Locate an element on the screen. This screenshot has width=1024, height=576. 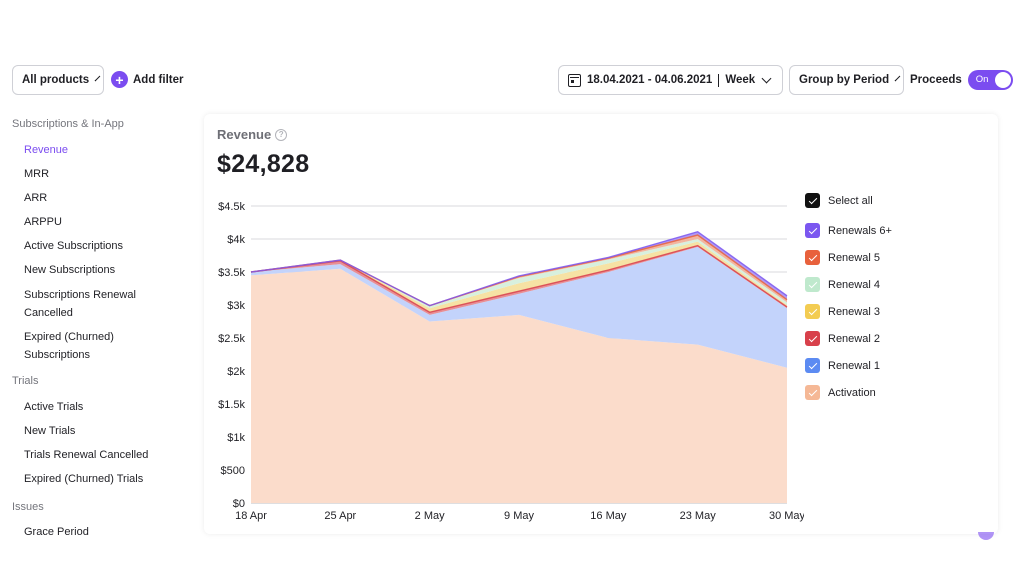
sidebar-item-trials-renewal-cancelled: Trials Renewal Cancelled is located at coordinates (86, 455).